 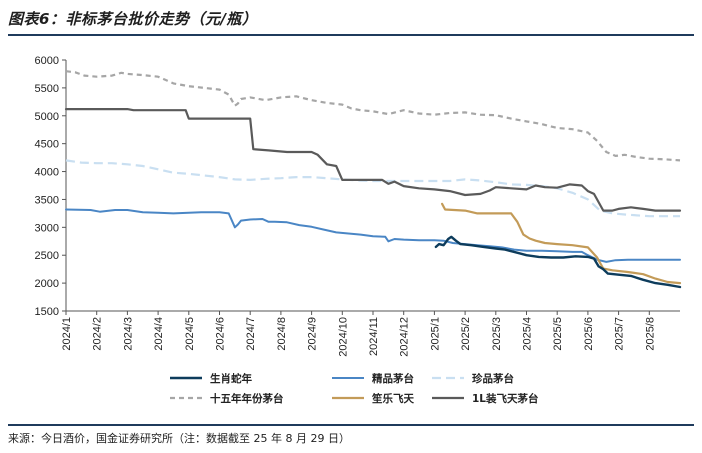 I want to click on x-tick-label: 2024/7, so click(x=251, y=334).